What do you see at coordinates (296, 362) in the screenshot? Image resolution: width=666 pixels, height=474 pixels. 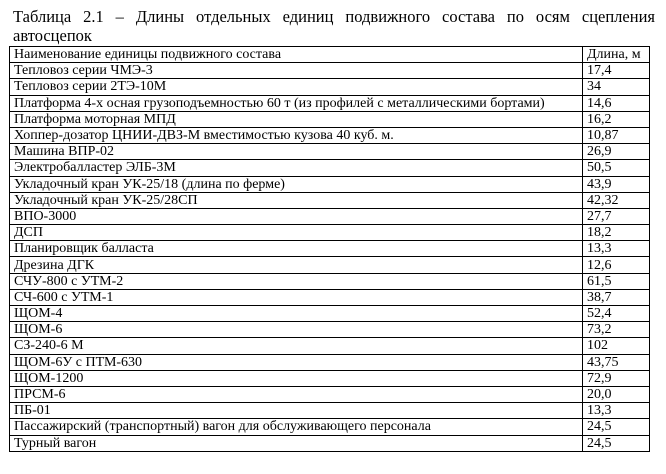 I see `cell-name: ЩОМ-6У с ПТМ-630` at bounding box center [296, 362].